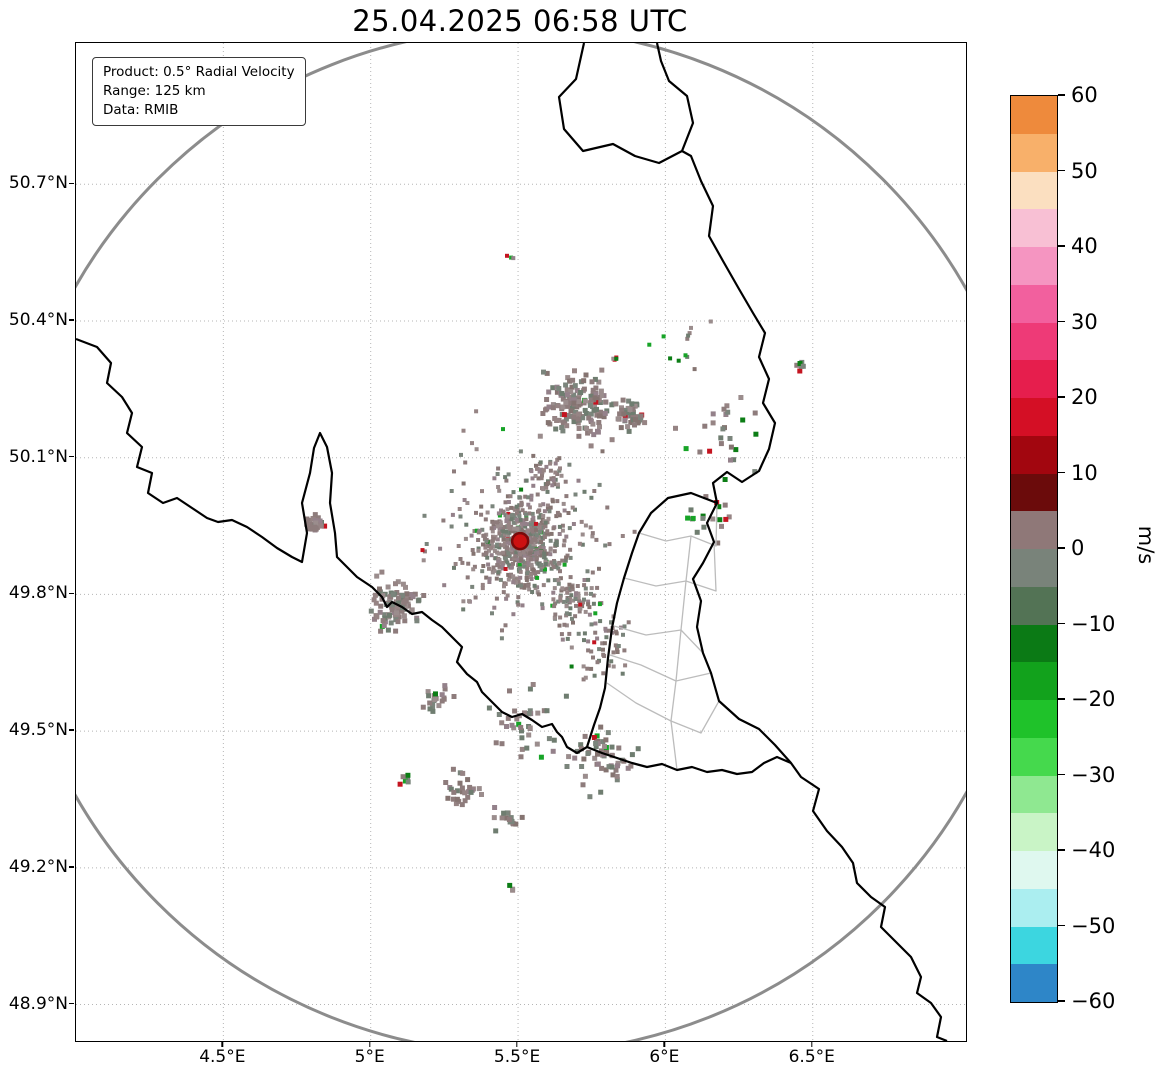 The height and width of the screenshot is (1081, 1171). I want to click on x-tick-label: 5.5°E, so click(517, 1057).